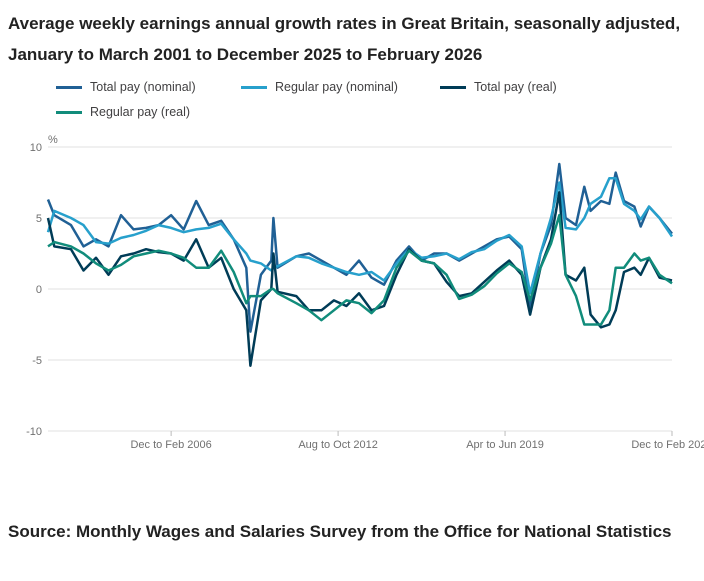 Image resolution: width=704 pixels, height=581 pixels. What do you see at coordinates (338, 445) in the screenshot?
I see `x-tick-label: Aug to Oct 2012` at bounding box center [338, 445].